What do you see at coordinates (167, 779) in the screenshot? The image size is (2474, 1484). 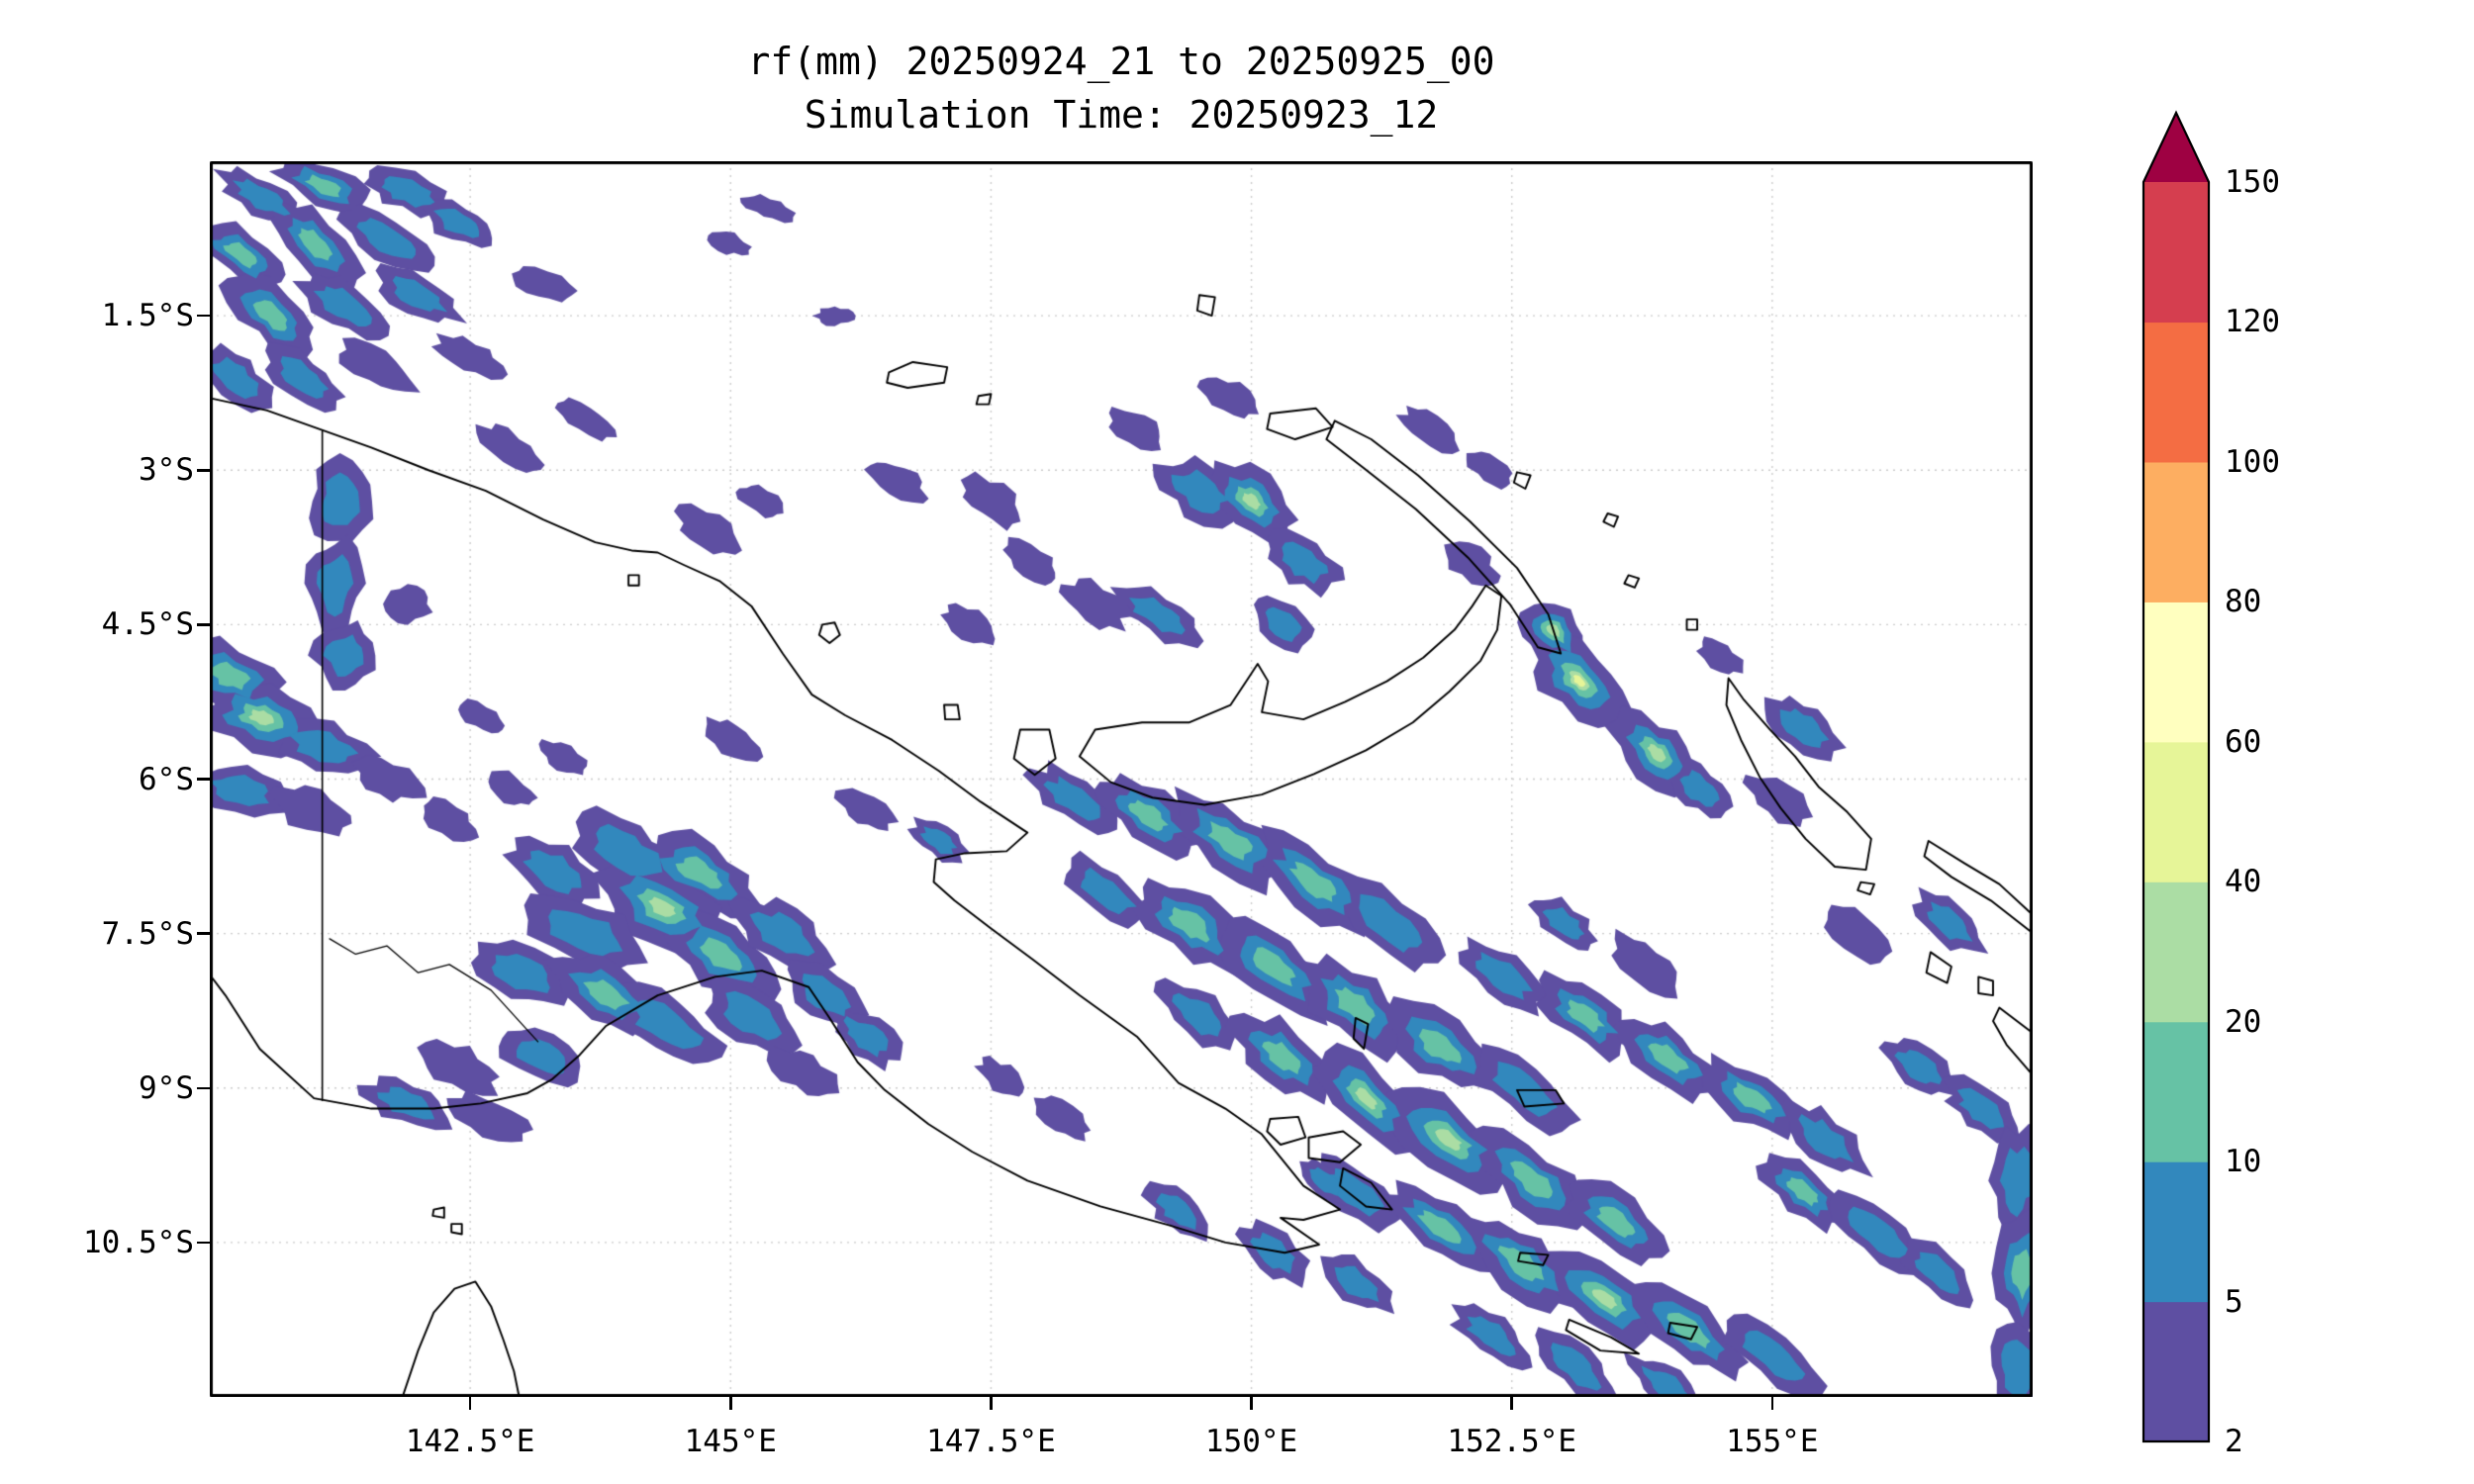 I see `y-tick-label: 6°S` at bounding box center [167, 779].